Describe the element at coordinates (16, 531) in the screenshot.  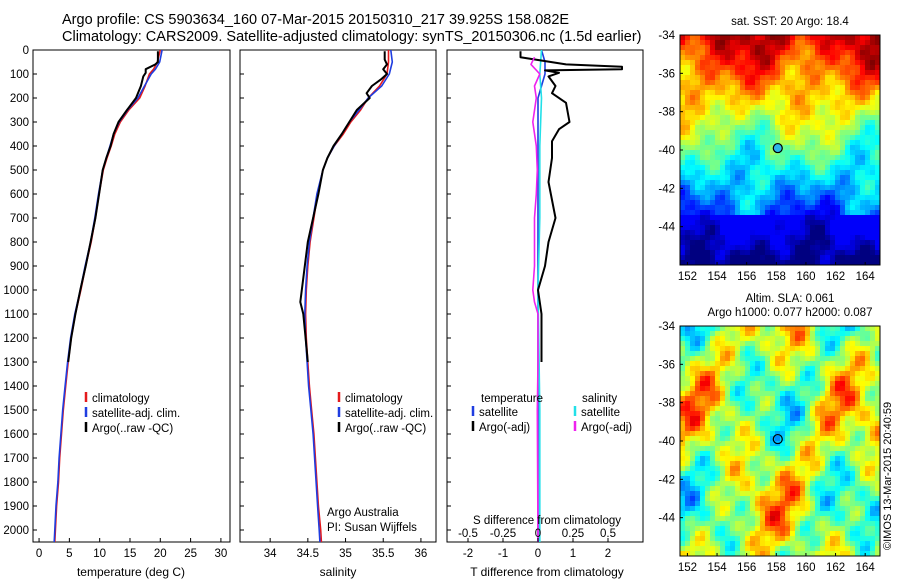
I see `y-tick-label: 2000` at that location.